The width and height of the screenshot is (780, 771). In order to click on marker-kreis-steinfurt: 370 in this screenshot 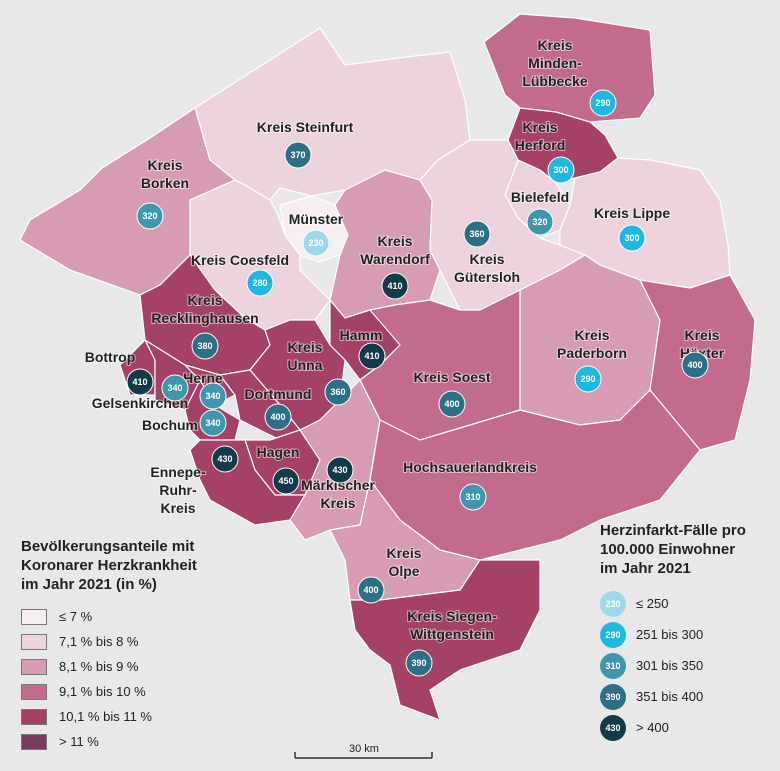, I will do `click(298, 155)`.